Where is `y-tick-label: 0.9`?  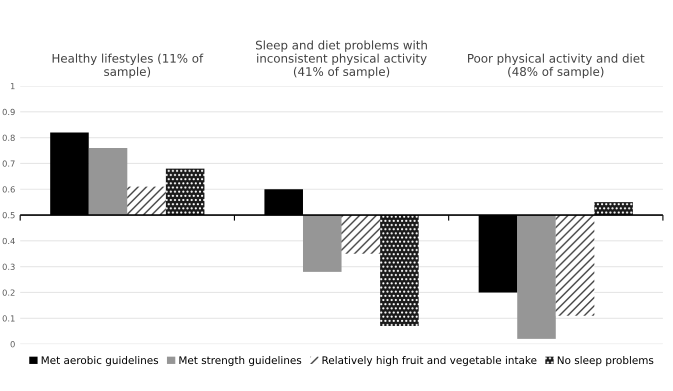
y-tick-label: 0.9 is located at coordinates (8, 112).